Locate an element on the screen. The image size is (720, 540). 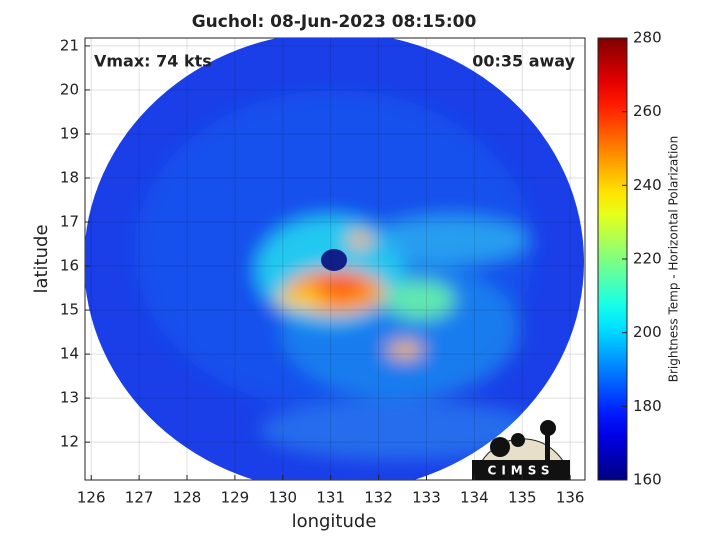
annotation: Vmax: 74 kts is located at coordinates (153, 61).